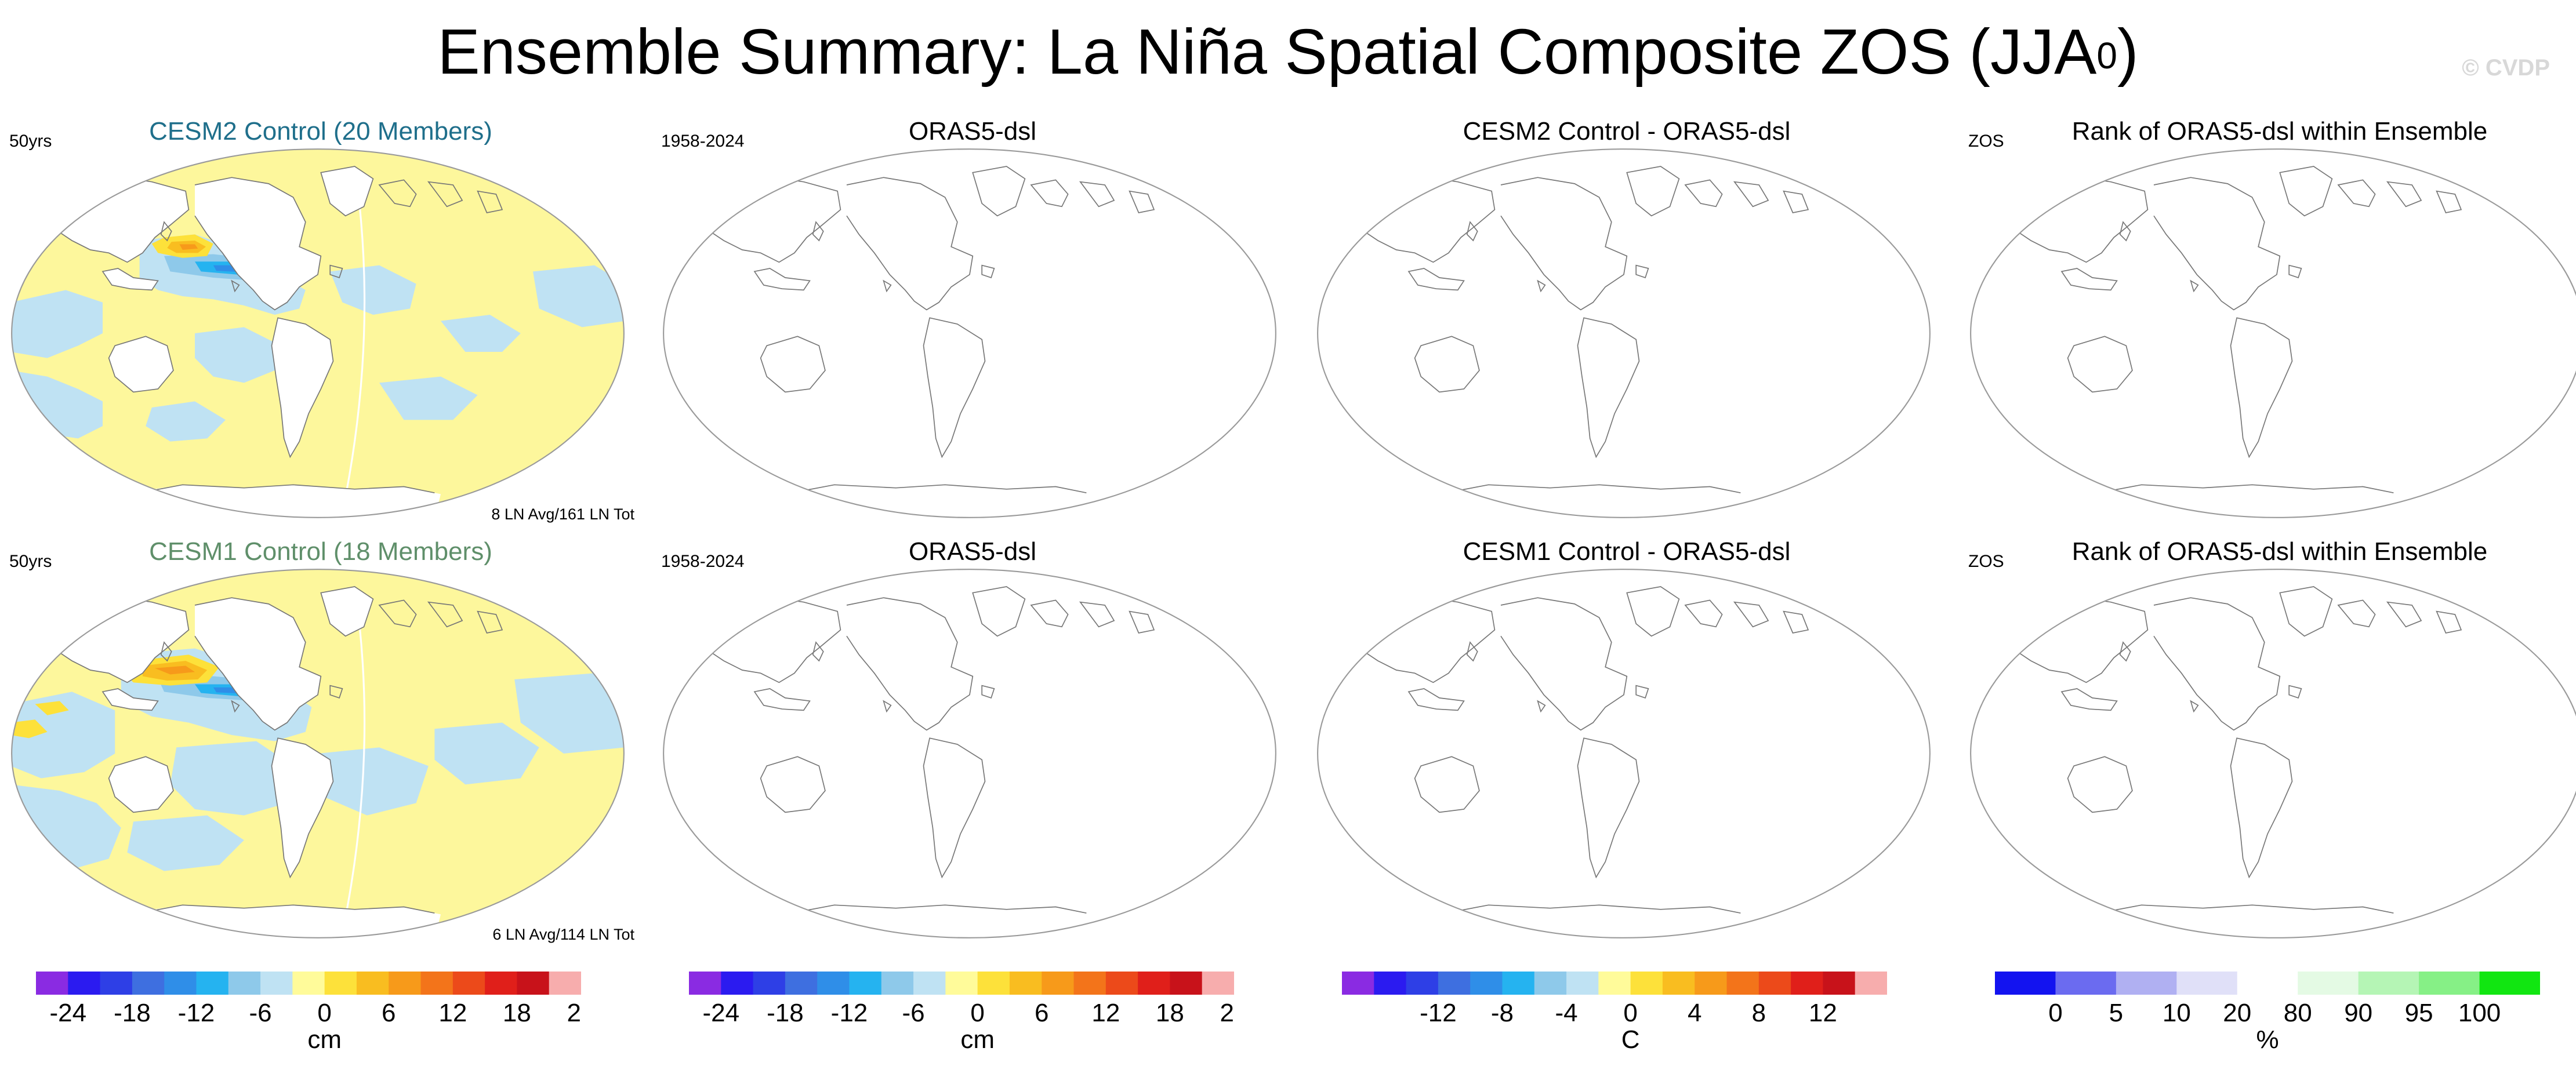 The height and width of the screenshot is (1066, 2576). Describe the element at coordinates (389, 1013) in the screenshot. I see `colorbar-tick-label: 6` at that location.